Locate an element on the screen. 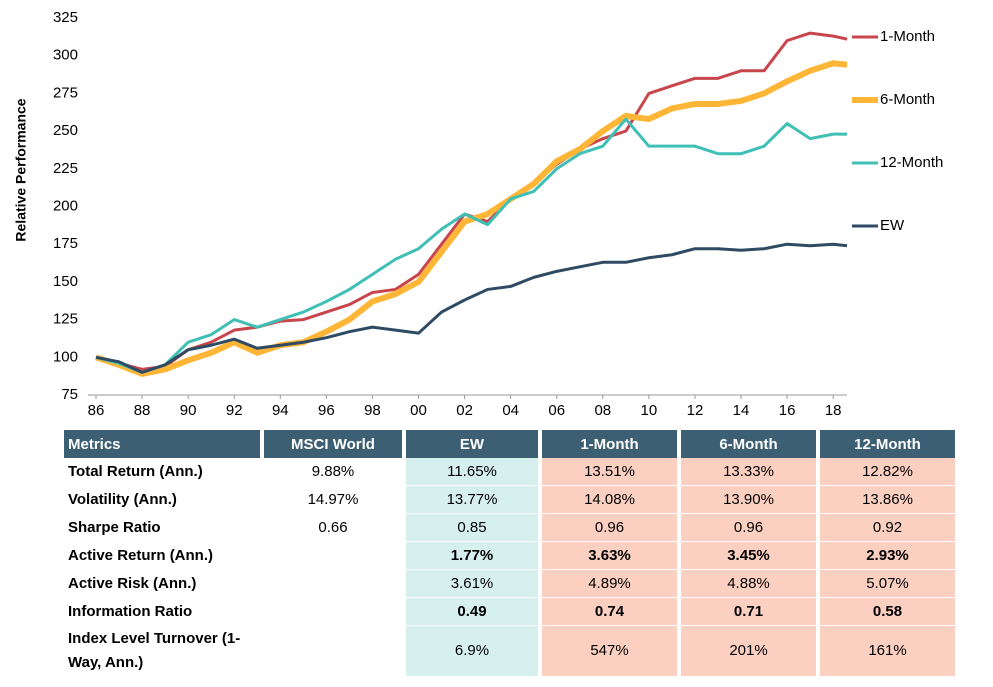 This screenshot has width=993, height=687. y-tick-label: 150 is located at coordinates (65, 281).